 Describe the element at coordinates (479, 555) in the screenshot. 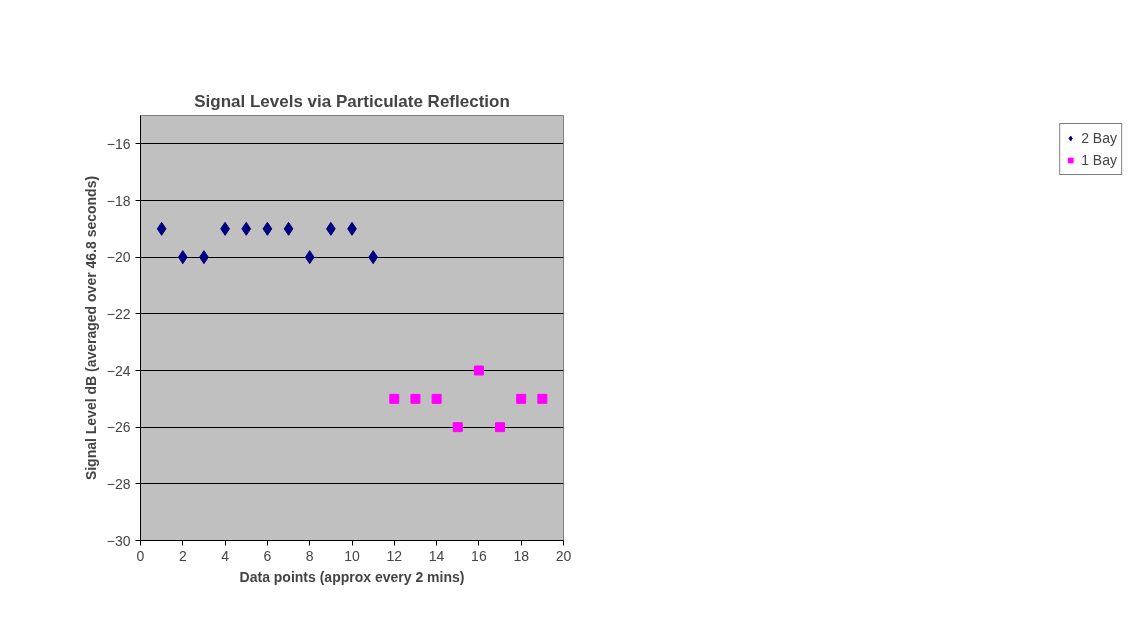

I see `x-tick-label: 16` at that location.